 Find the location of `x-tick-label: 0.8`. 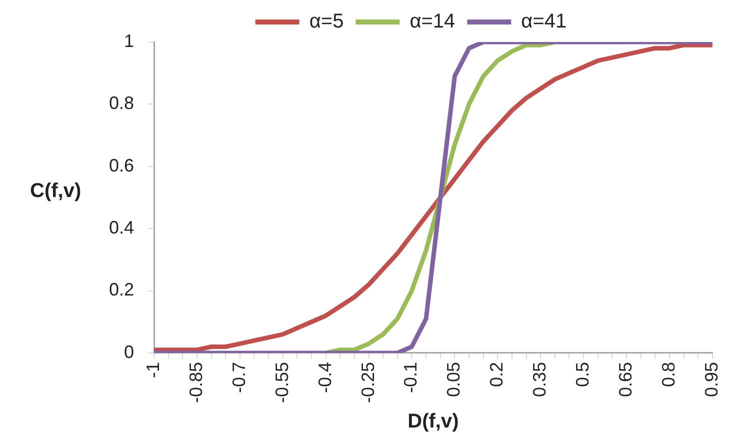

x-tick-label: 0.8 is located at coordinates (668, 375).